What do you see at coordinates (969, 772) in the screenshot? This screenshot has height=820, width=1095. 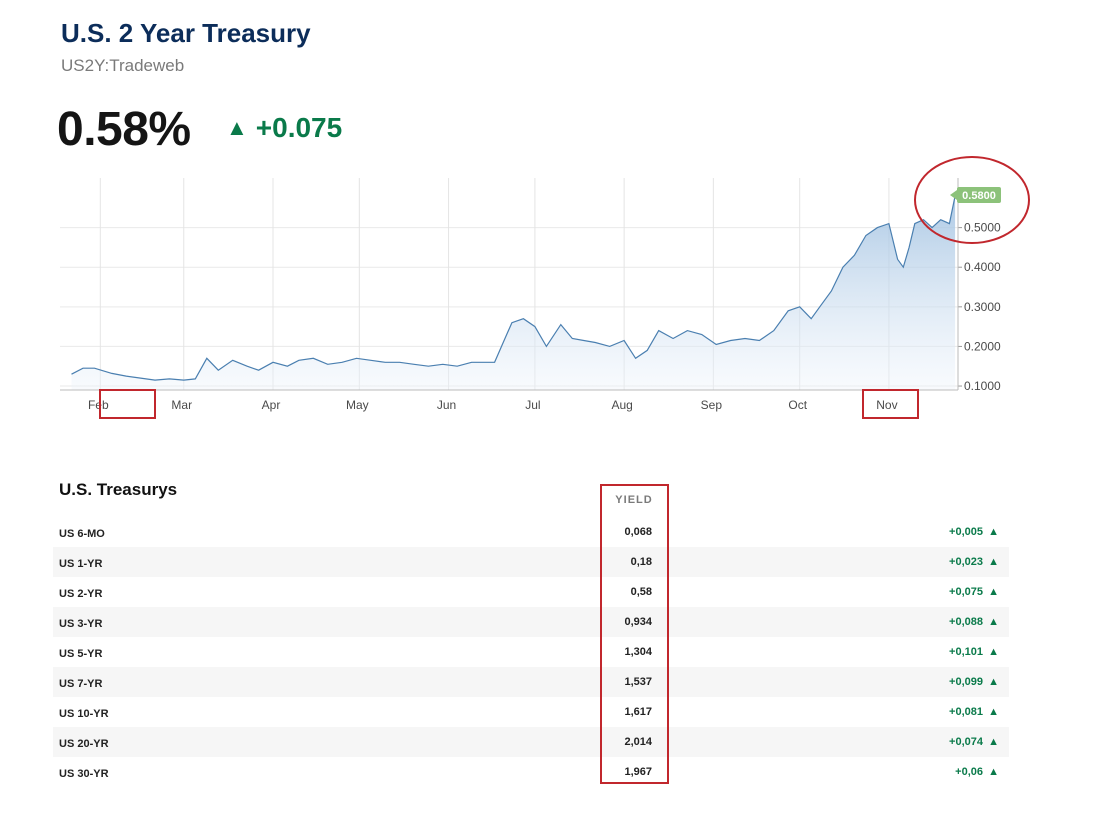 I see `bond-change: +0,06` at bounding box center [969, 772].